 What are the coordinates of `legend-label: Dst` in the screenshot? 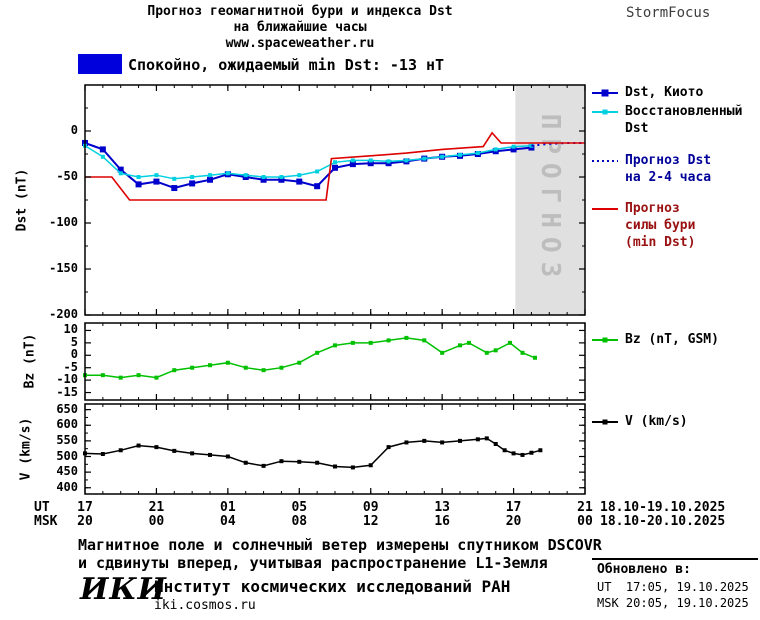 It's located at (637, 128).